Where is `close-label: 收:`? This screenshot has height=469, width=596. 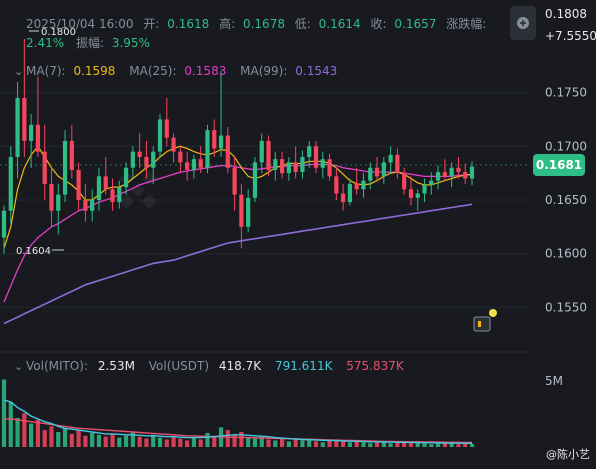
close-label: 收: is located at coordinates (379, 24).